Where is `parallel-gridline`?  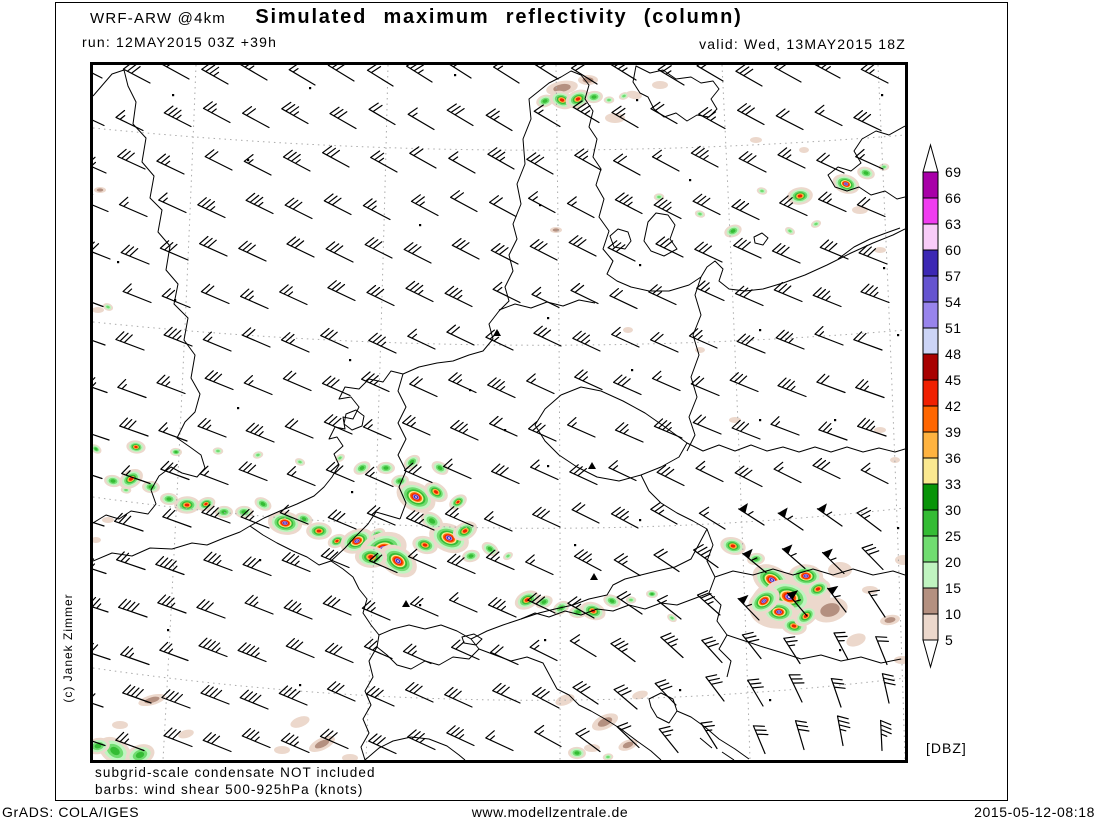 parallel-gridline is located at coordinates (499, 139).